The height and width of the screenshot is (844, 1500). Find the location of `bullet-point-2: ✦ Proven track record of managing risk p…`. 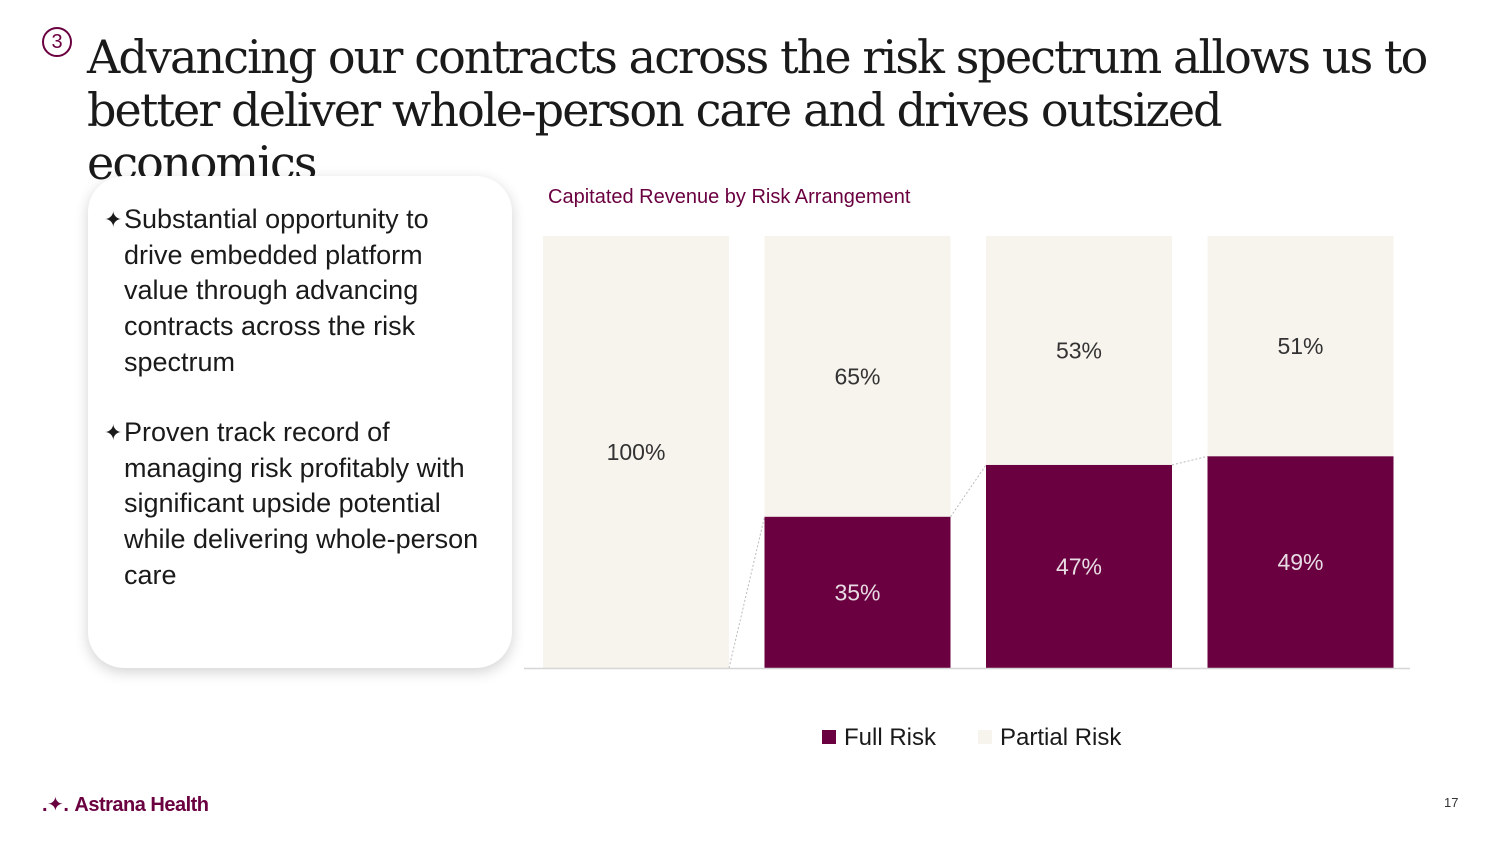

bullet-point-2: ✦ Proven track record of managing risk p… is located at coordinates (294, 504).